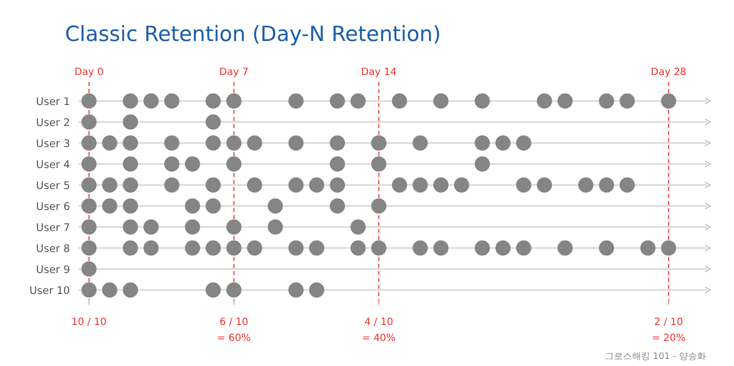 The height and width of the screenshot is (366, 734). What do you see at coordinates (53, 228) in the screenshot?
I see `y-tick-label: User 7` at bounding box center [53, 228].